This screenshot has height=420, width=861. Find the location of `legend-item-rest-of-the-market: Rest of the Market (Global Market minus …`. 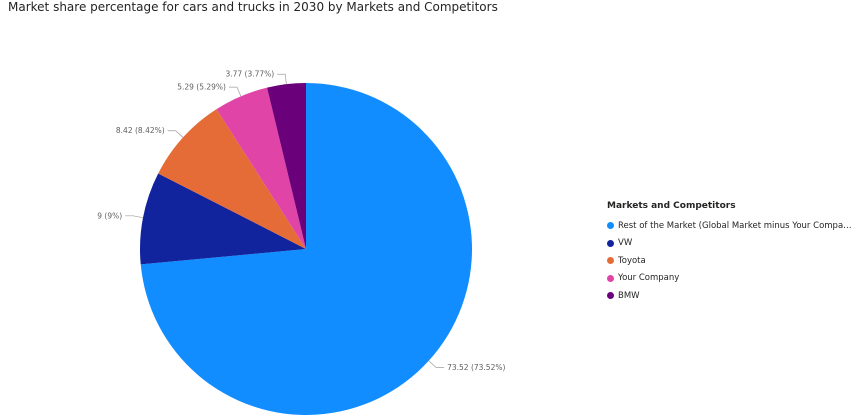

legend-item-rest-of-the-market: Rest of the Market (Global Market minus … is located at coordinates (732, 226).